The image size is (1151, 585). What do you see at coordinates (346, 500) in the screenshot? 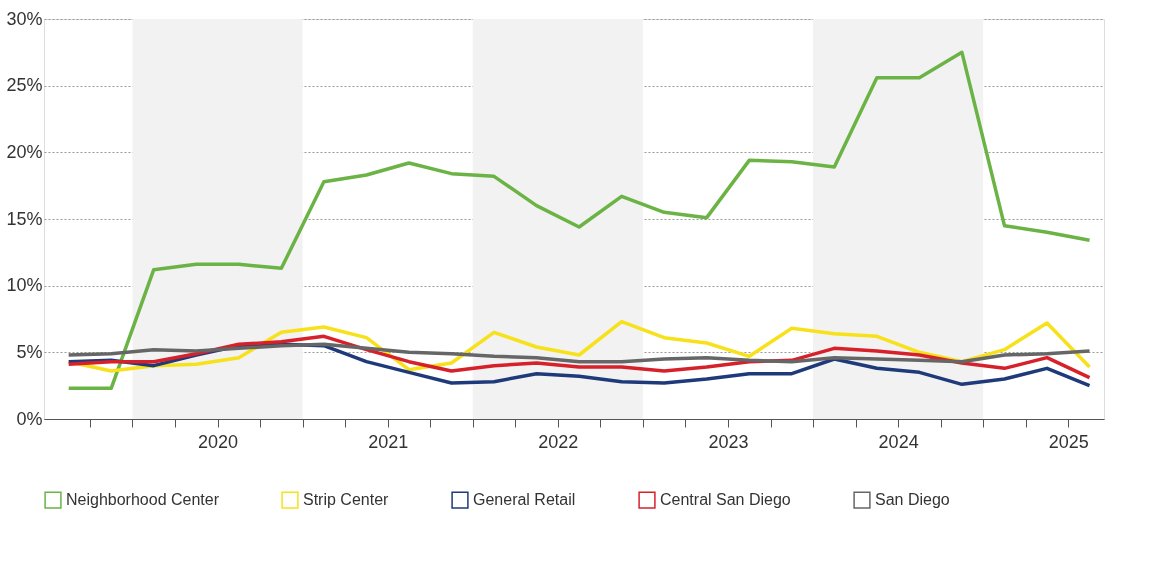
I see `legend-label: Strip Center` at bounding box center [346, 500].